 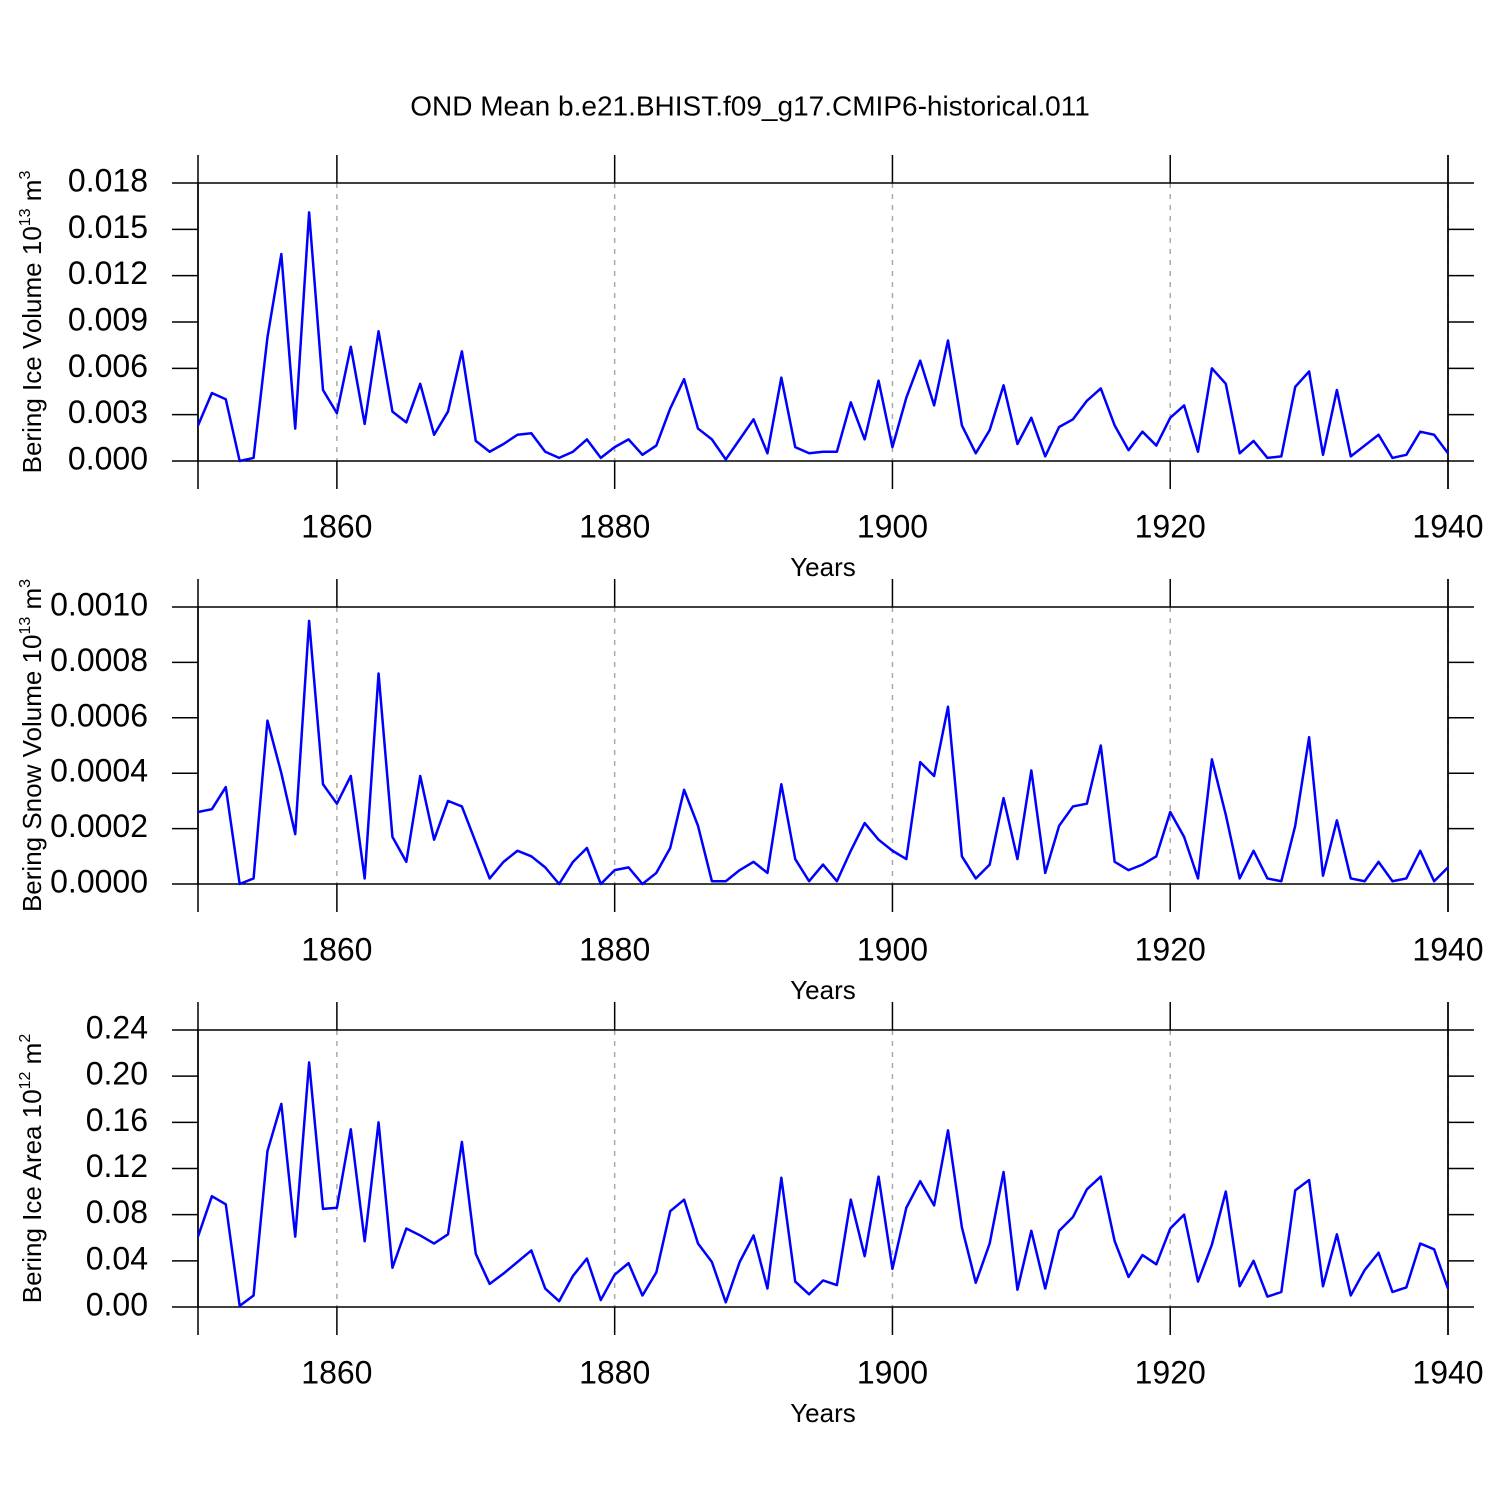 I want to click on y-tick-label: 0.003, so click(x=108, y=412).